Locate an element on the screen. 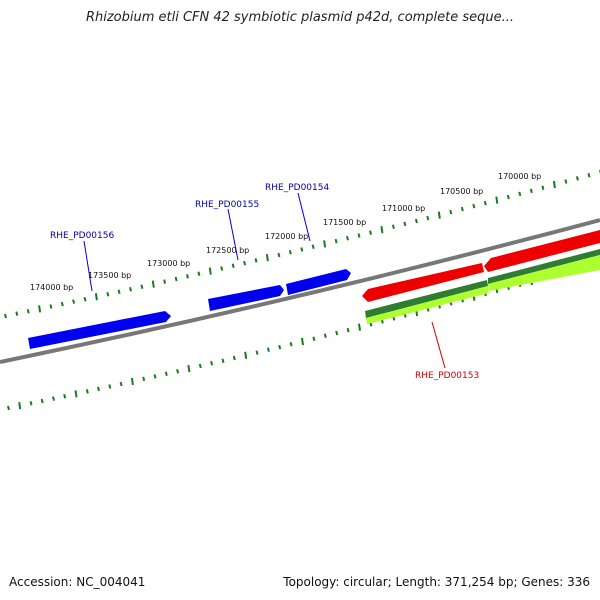 This screenshot has height=600, width=600. gene-label-rhe-pd00156: RHE_PD00156 is located at coordinates (82, 236).